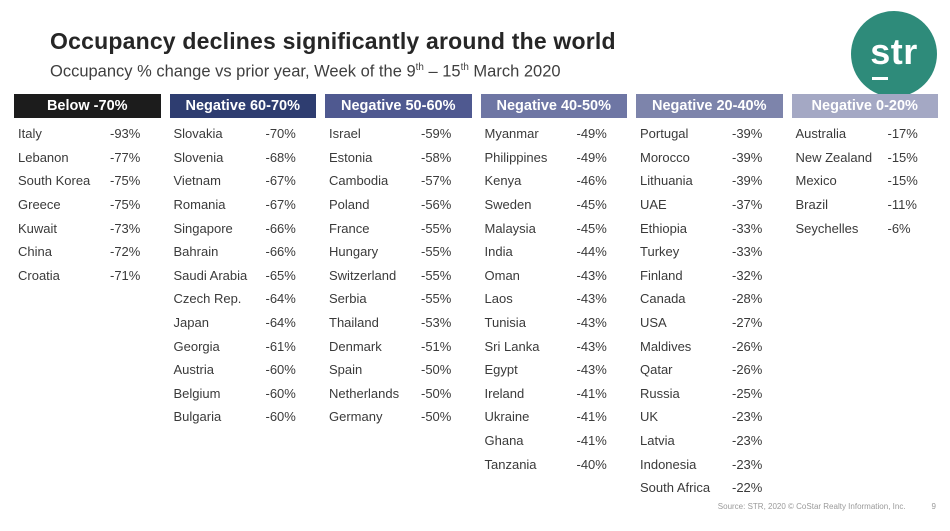 This screenshot has height=531, width=950. I want to click on table-row: Ghana -41%, so click(554, 441).